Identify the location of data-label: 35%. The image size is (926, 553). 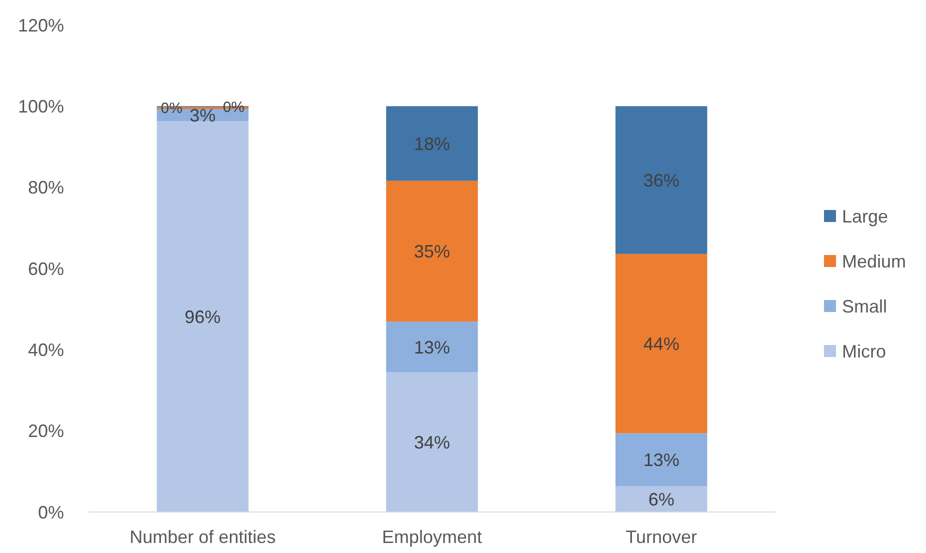
(432, 252).